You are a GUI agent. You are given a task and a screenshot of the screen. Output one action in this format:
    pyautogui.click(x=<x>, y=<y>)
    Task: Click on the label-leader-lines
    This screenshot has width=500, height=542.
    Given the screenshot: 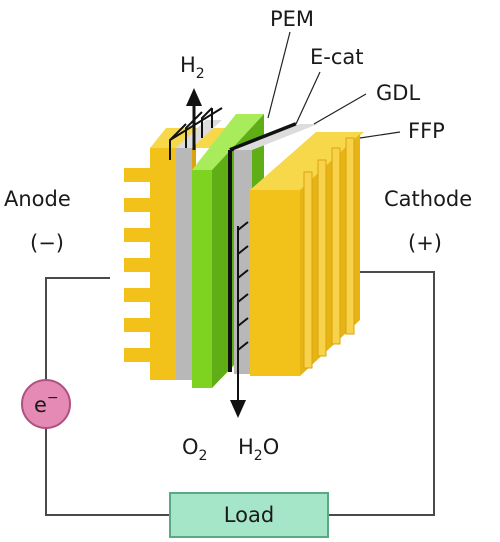 What is the action you would take?
    pyautogui.click(x=334, y=85)
    